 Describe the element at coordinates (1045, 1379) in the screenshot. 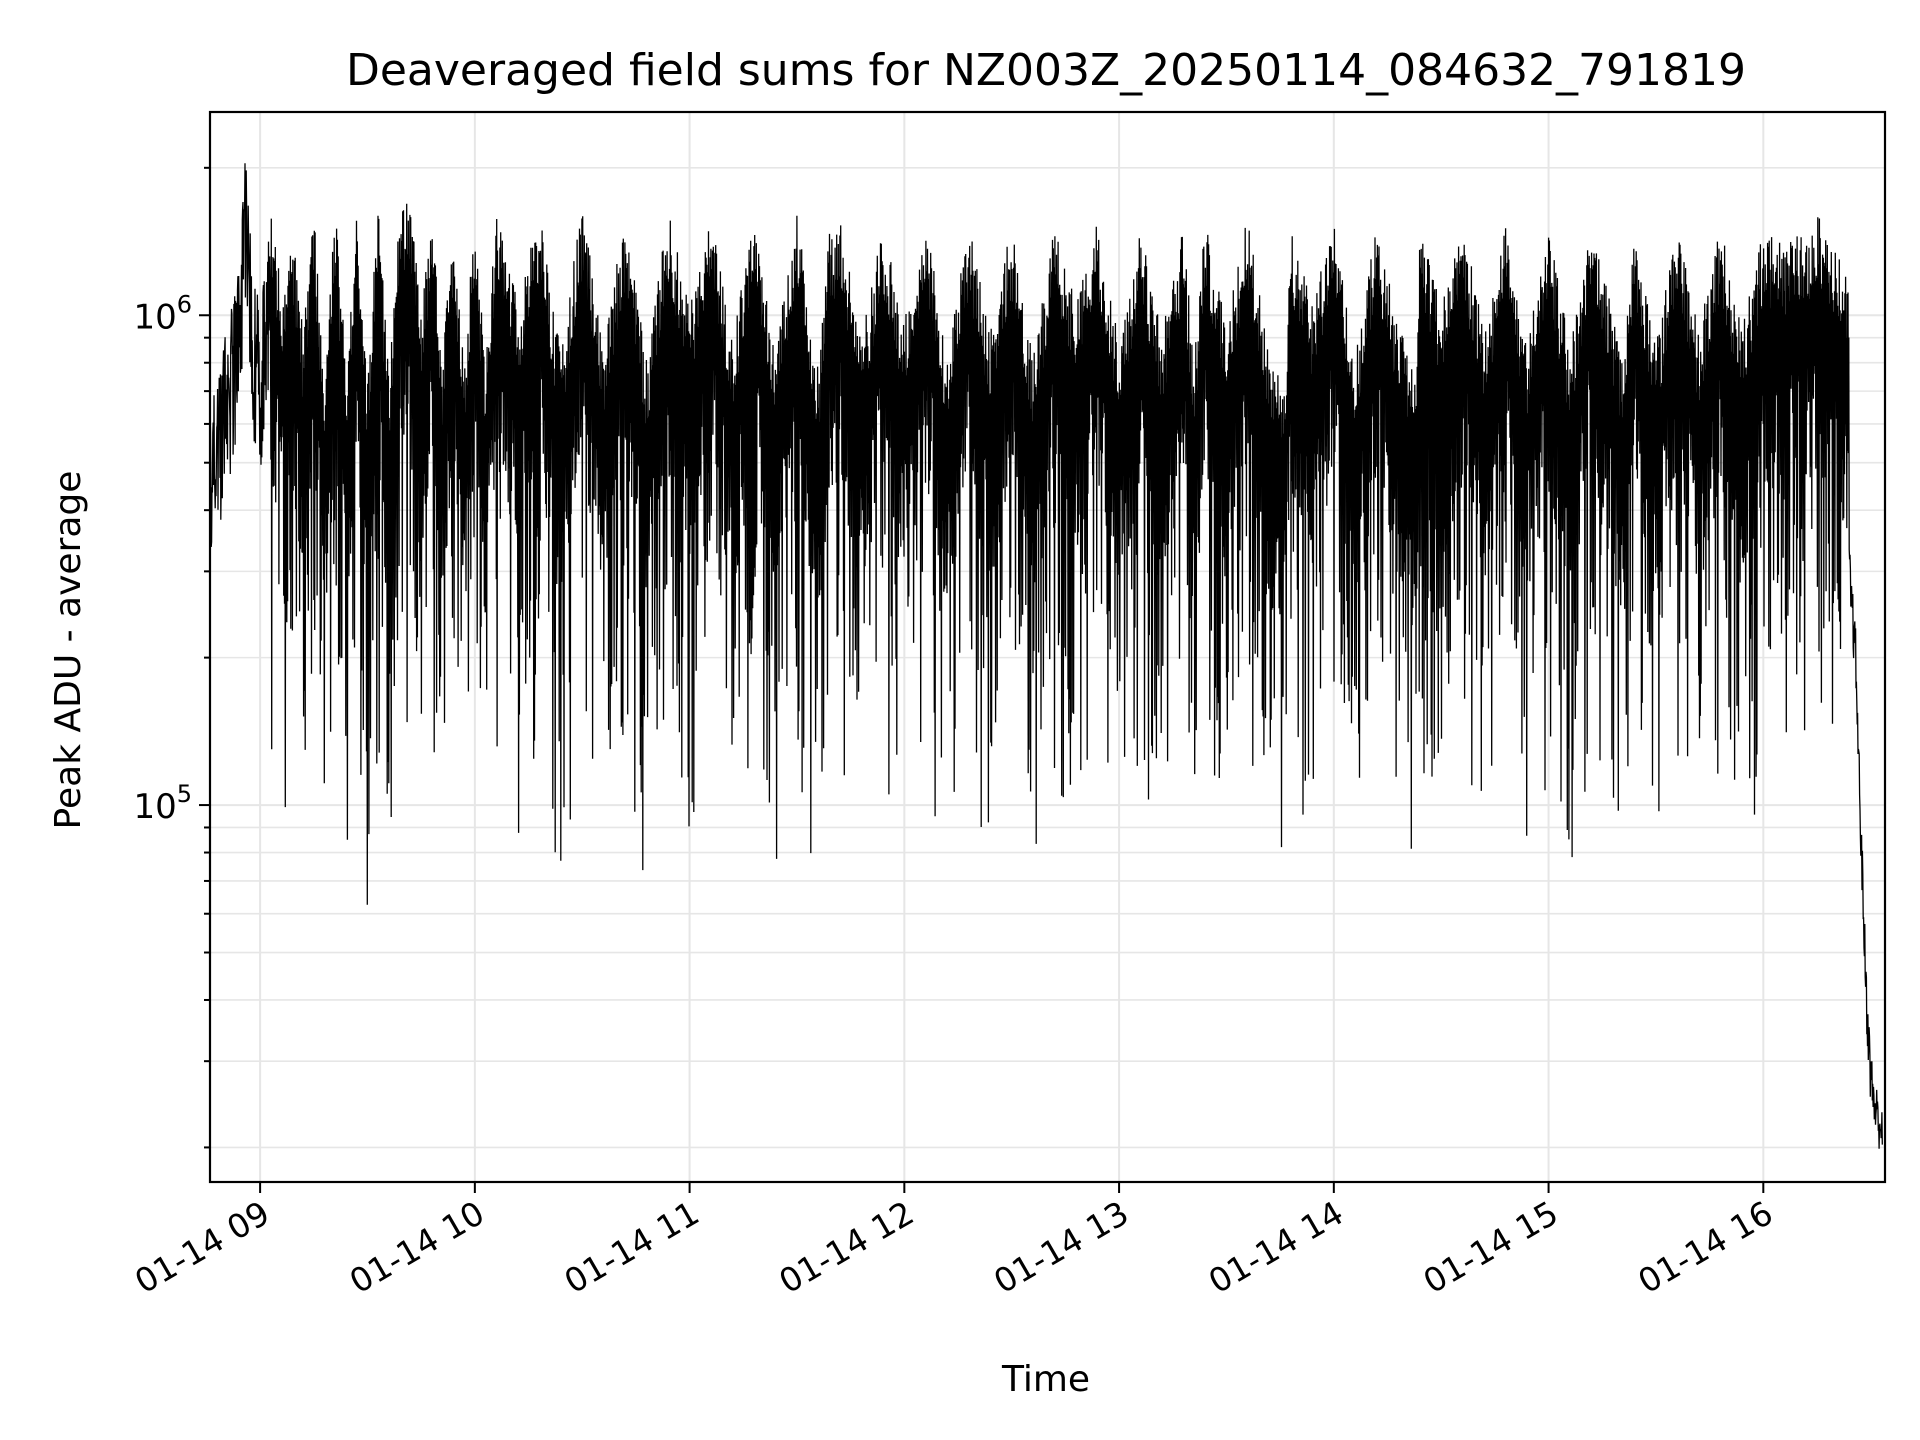

I see `x-axis-label: Time` at that location.